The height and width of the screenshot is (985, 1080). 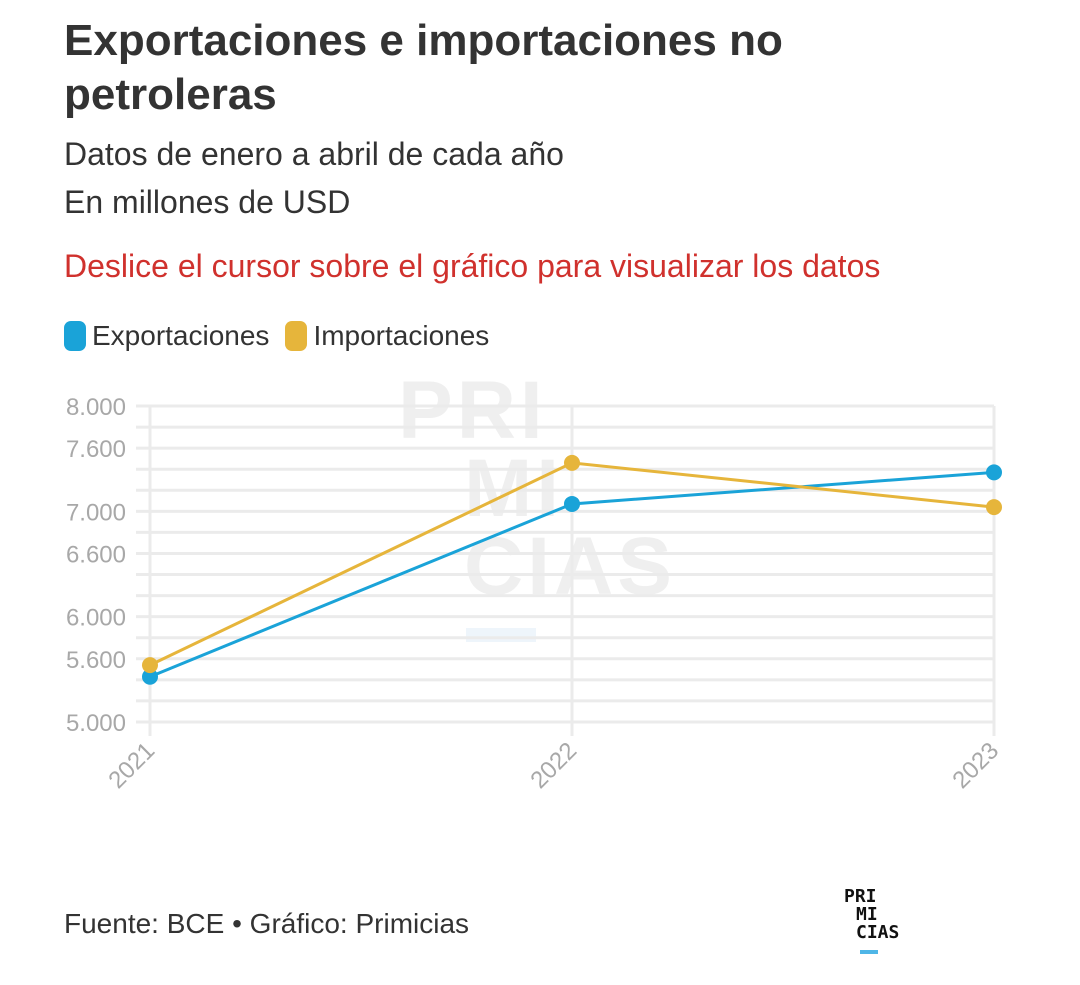 What do you see at coordinates (878, 932) in the screenshot?
I see `logo-line: CIAS` at bounding box center [878, 932].